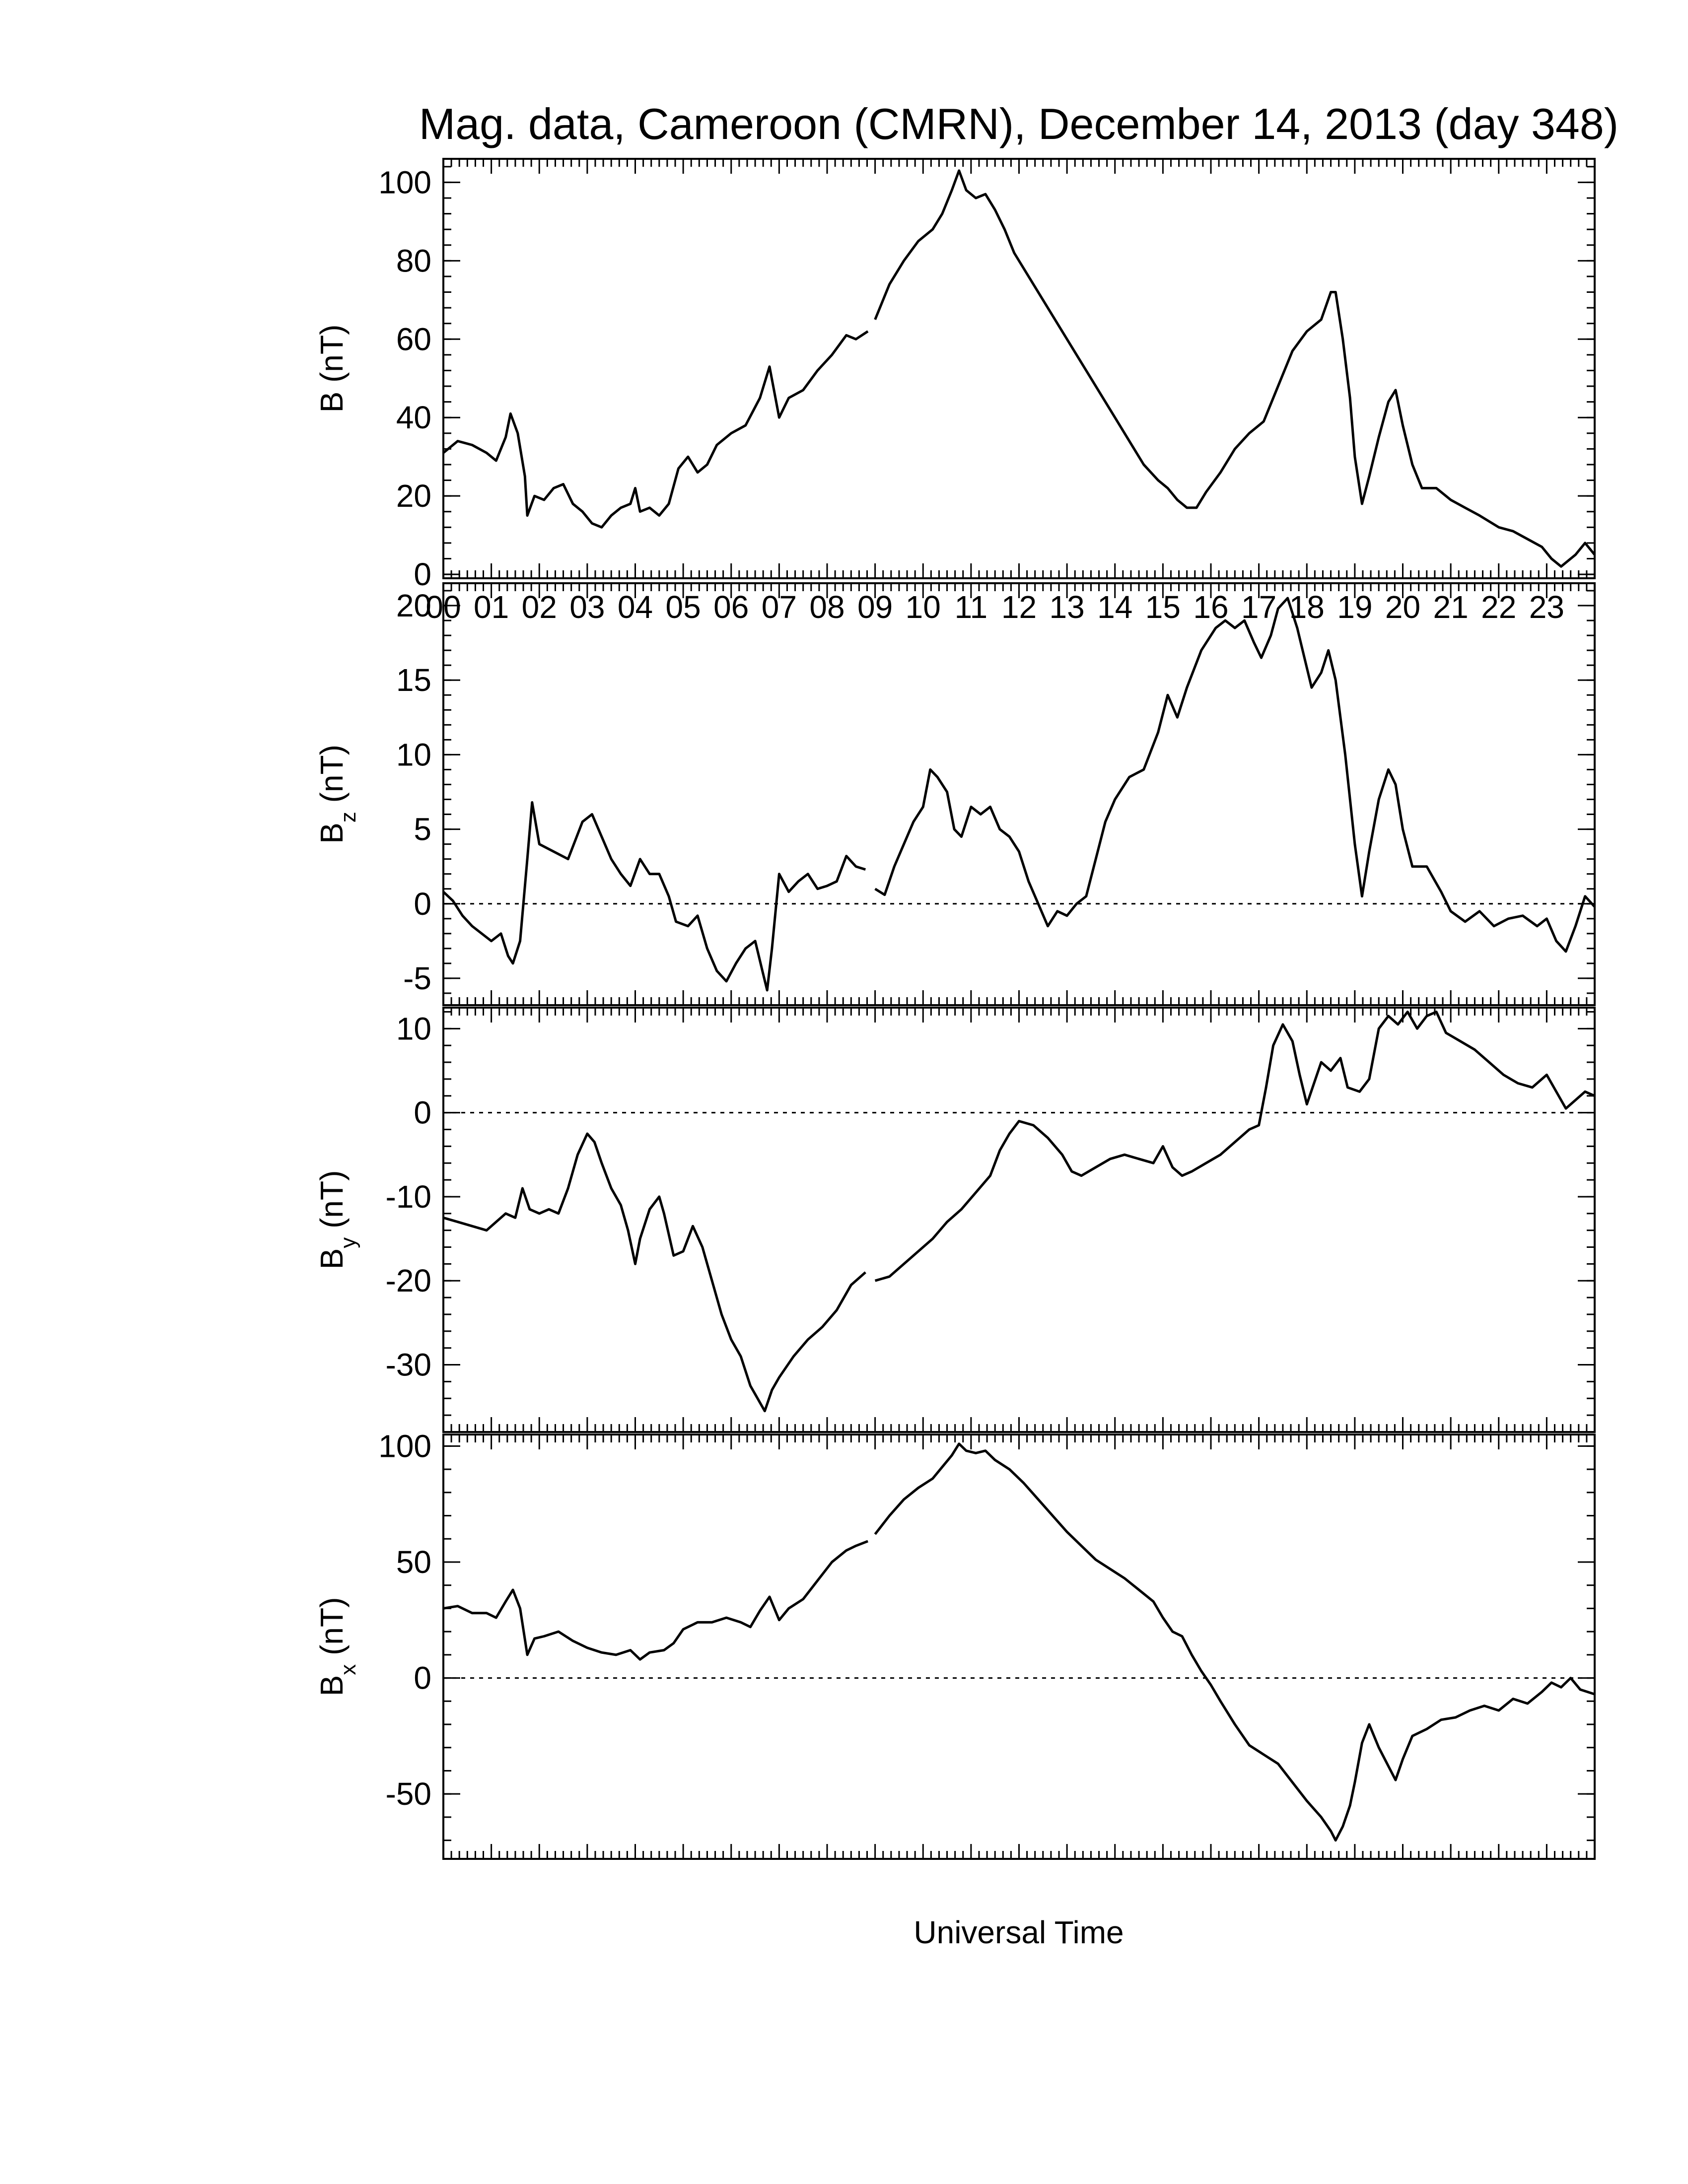 The width and height of the screenshot is (1688, 2184). I want to click on y-axis-label: Bx (nT), so click(337, 1647).